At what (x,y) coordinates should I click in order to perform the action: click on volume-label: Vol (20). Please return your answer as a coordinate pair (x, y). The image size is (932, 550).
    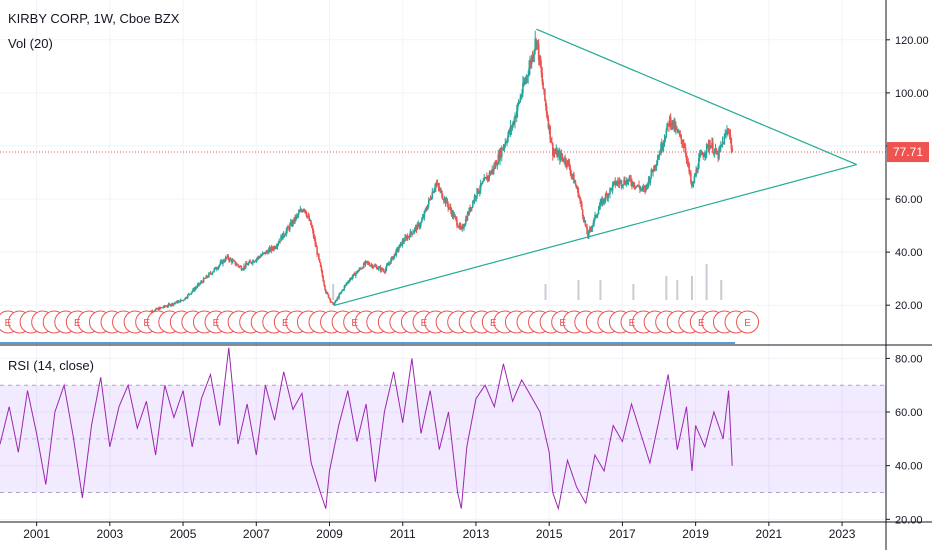
    Looking at the image, I should click on (30, 43).